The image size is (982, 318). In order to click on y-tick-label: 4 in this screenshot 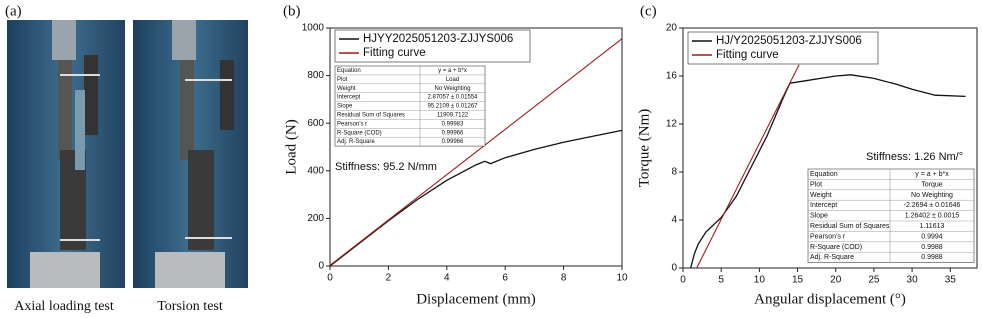, I will do `click(674, 220)`.